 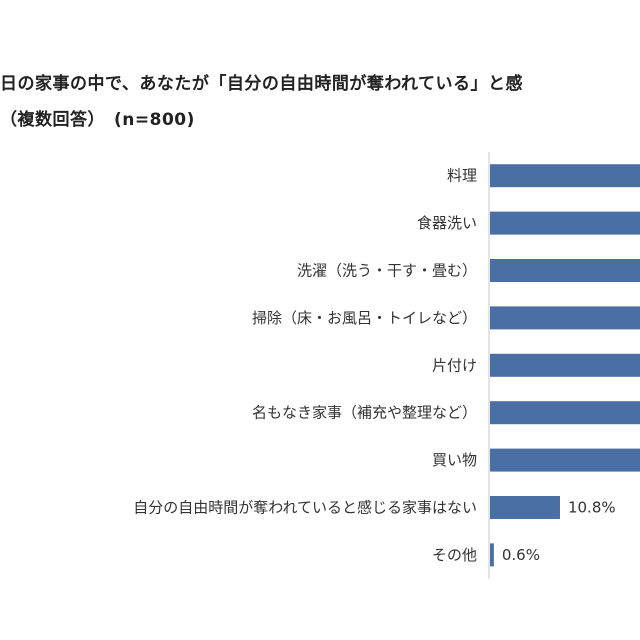 What do you see at coordinates (521, 555) in the screenshot?
I see `data-label: 0.6%` at bounding box center [521, 555].